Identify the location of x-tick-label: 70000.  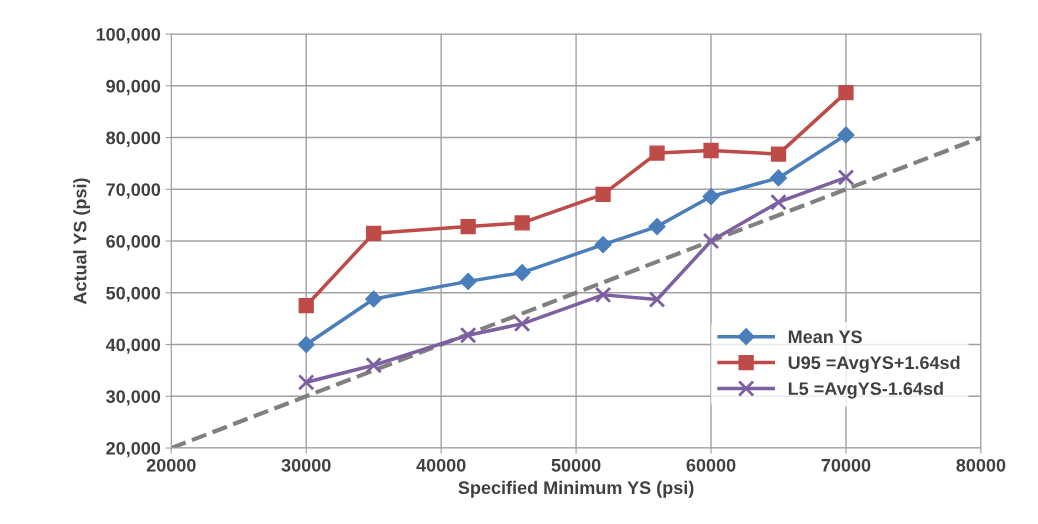
(846, 465).